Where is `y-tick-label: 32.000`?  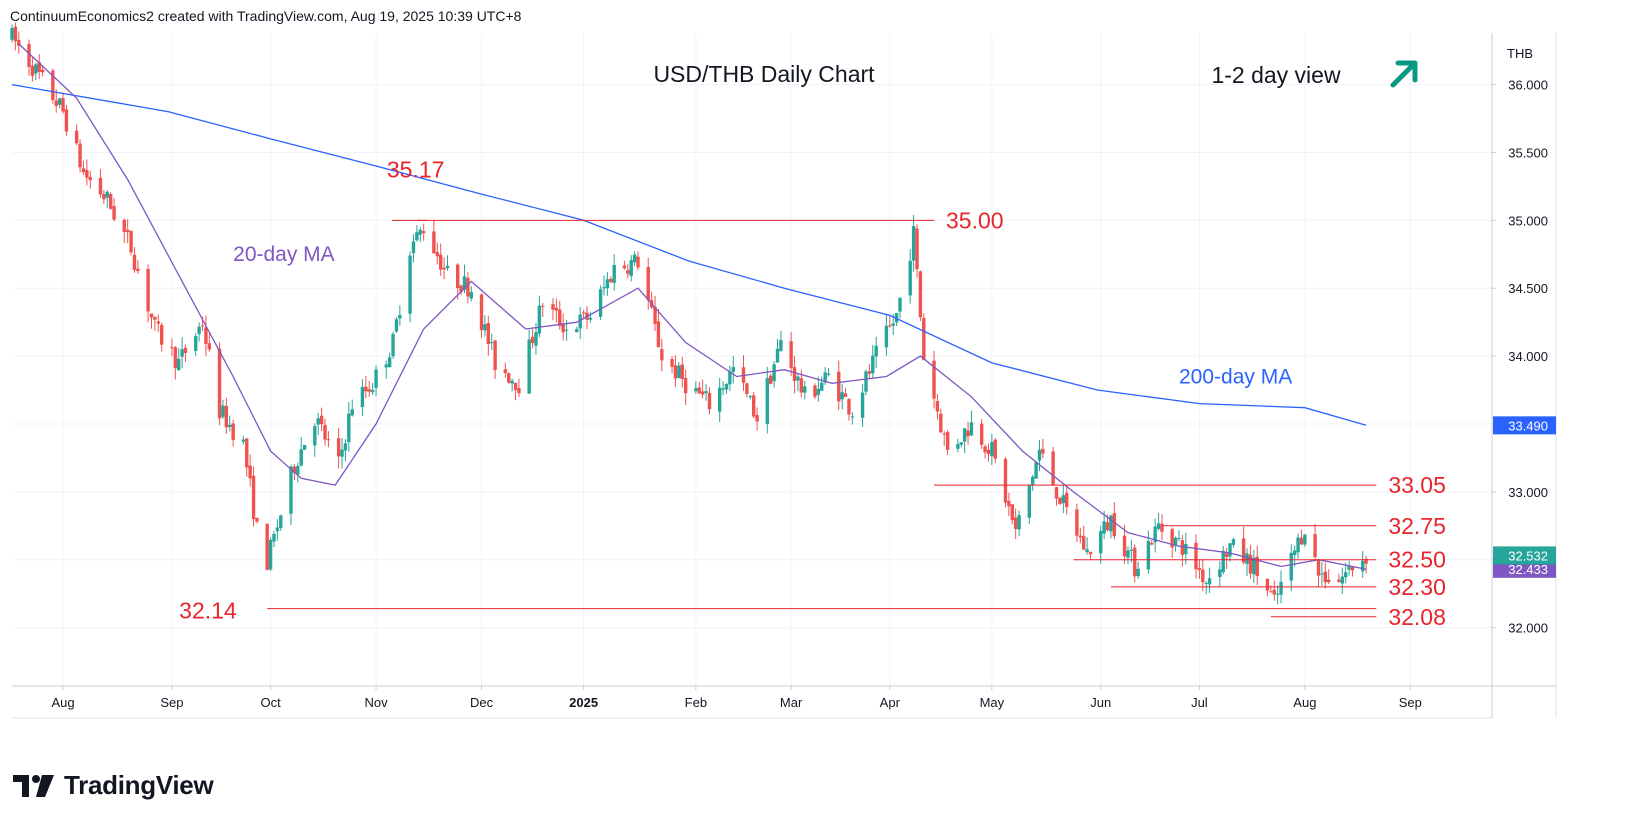 y-tick-label: 32.000 is located at coordinates (1528, 628).